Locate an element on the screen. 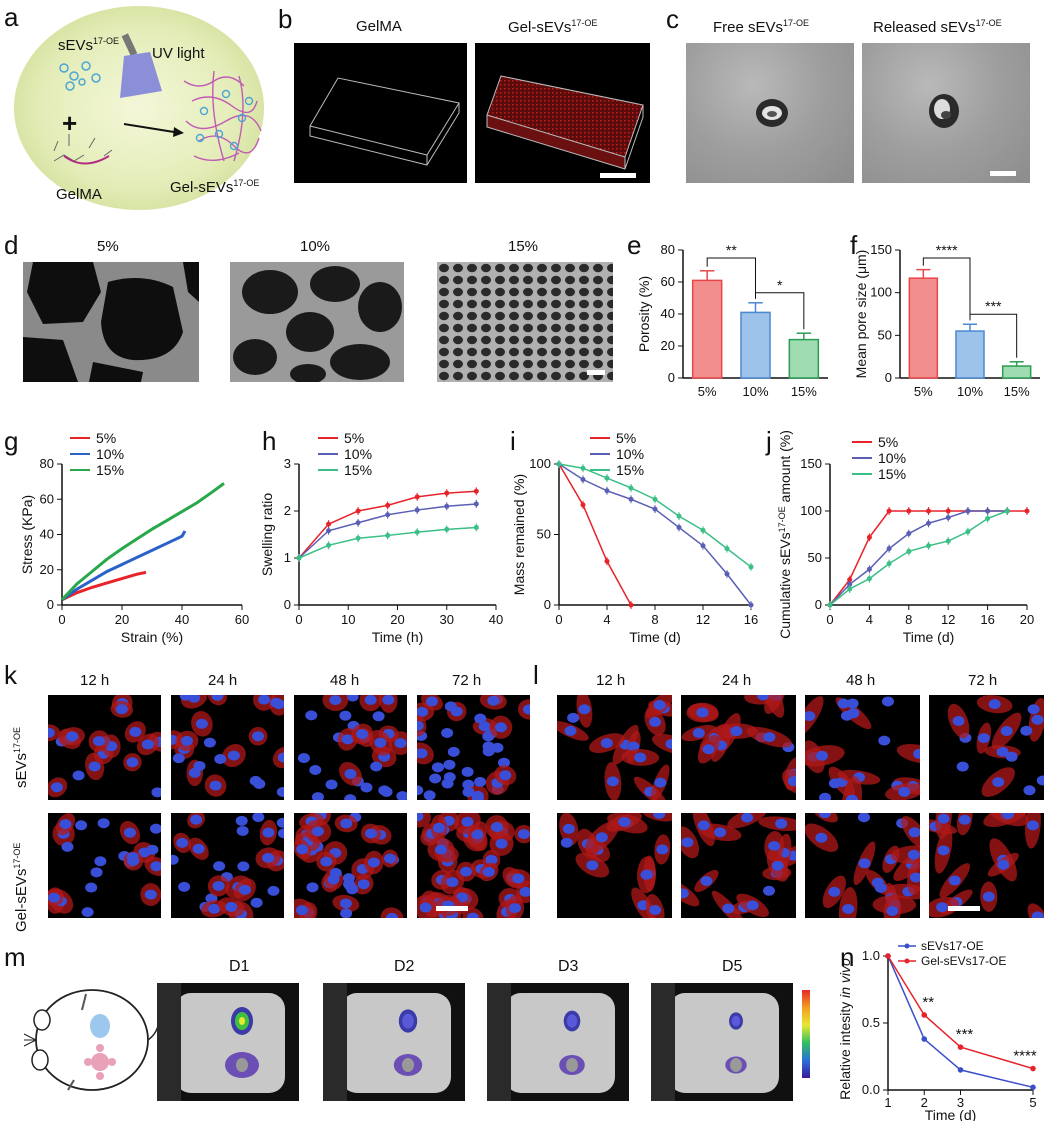 The width and height of the screenshot is (1052, 1121). k-time-48h: 48 h is located at coordinates (345, 680).